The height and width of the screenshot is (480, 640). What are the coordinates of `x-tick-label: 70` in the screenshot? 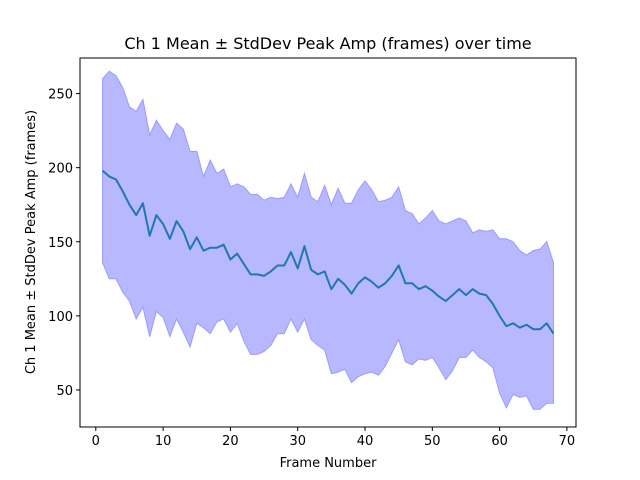 It's located at (567, 441).